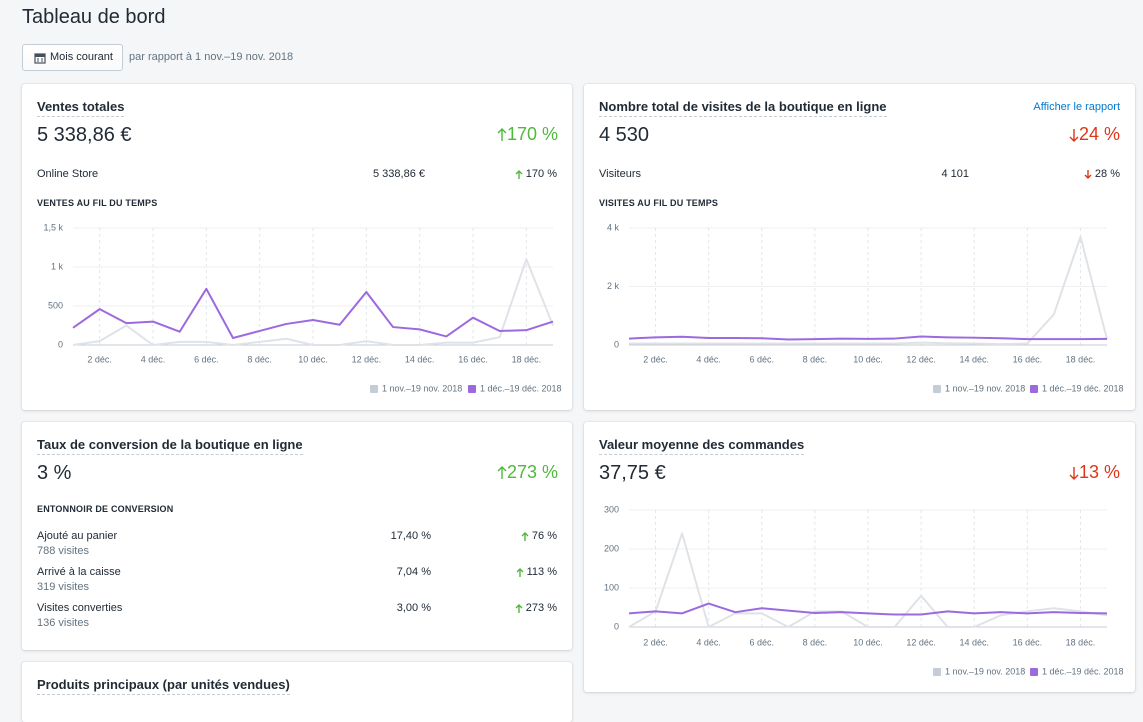  I want to click on date-button: Mois courant, so click(72, 57).